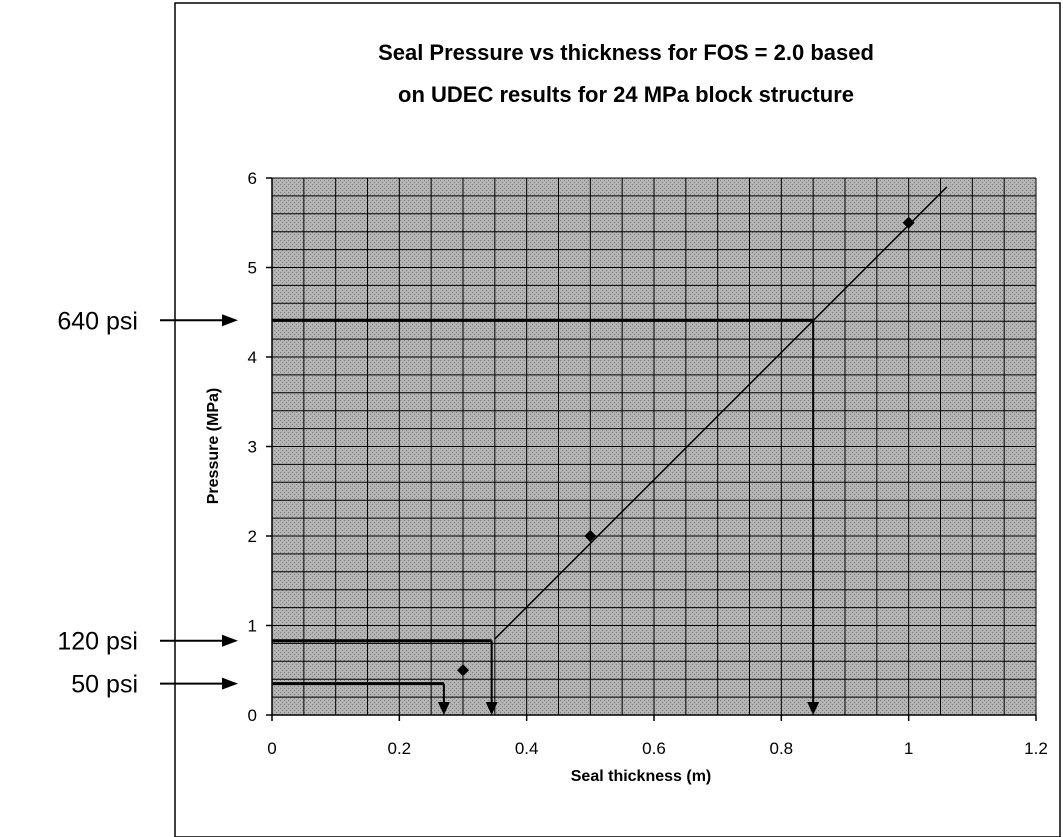 The height and width of the screenshot is (837, 1063). I want to click on callout-label: 50 psi, so click(104, 685).